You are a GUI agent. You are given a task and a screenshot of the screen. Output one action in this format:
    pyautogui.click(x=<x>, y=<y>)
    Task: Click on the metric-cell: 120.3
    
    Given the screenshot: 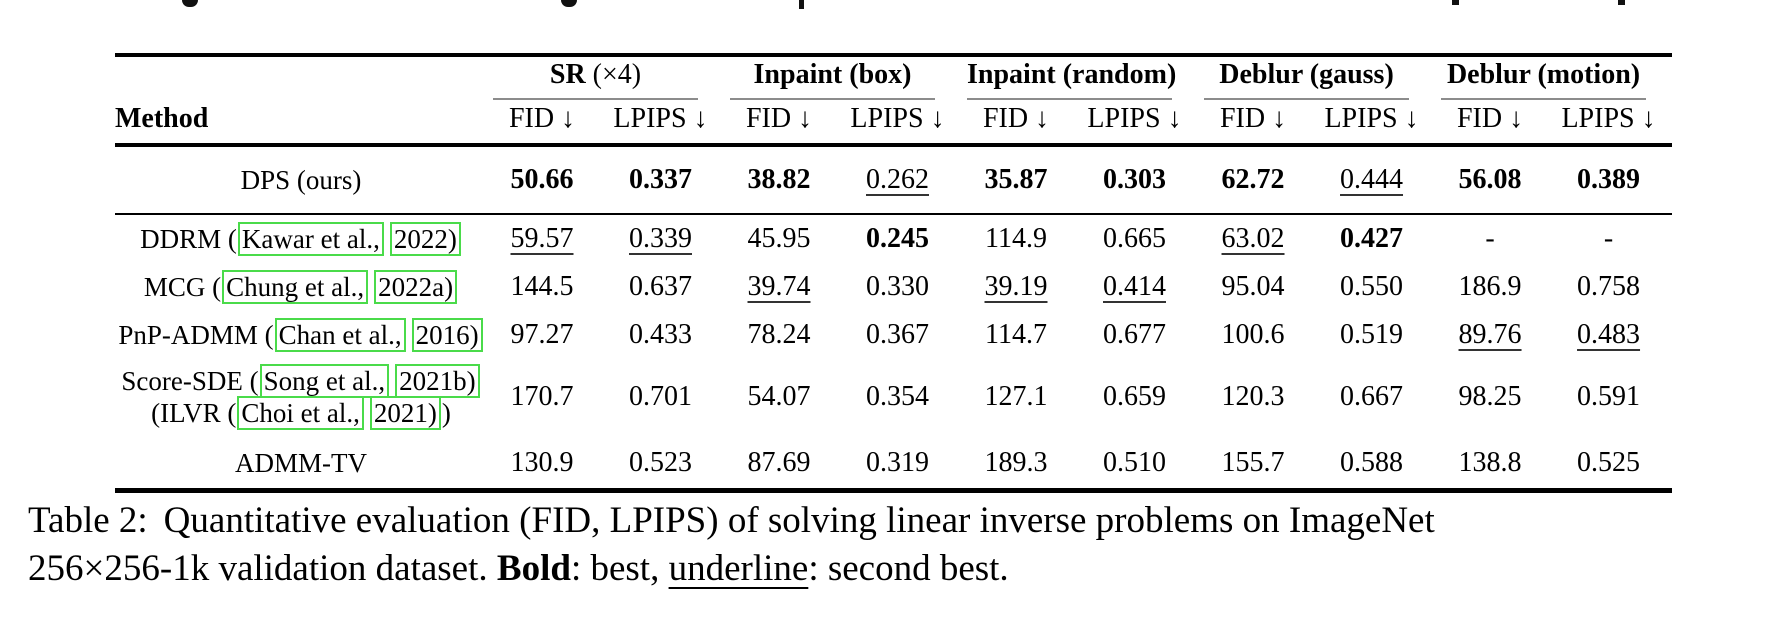 What is the action you would take?
    pyautogui.click(x=1253, y=396)
    